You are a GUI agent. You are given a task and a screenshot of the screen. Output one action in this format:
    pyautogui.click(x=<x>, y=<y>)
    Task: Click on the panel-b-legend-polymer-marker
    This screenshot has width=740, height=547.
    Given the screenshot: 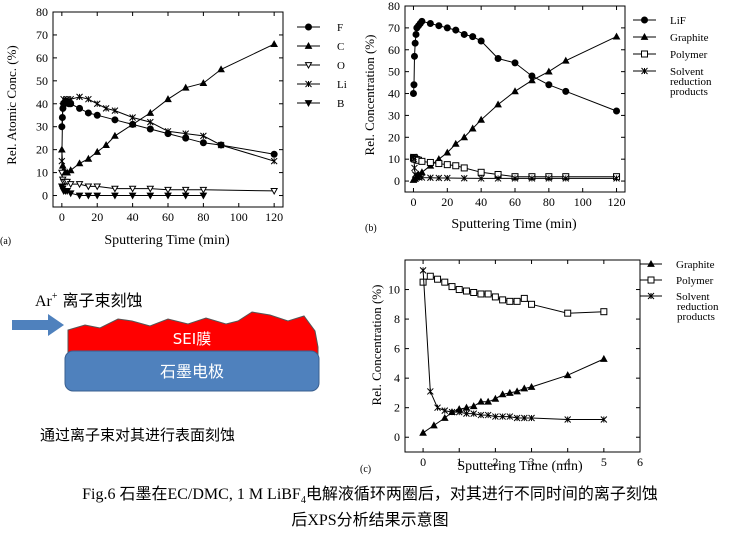 What is the action you would take?
    pyautogui.click(x=644, y=54)
    